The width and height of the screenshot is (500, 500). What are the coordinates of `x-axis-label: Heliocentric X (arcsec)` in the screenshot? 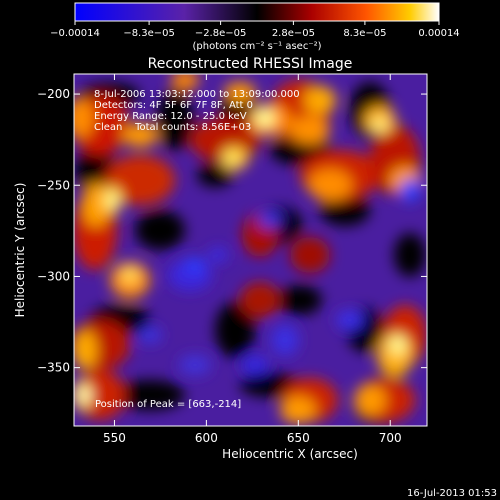 It's located at (290, 454).